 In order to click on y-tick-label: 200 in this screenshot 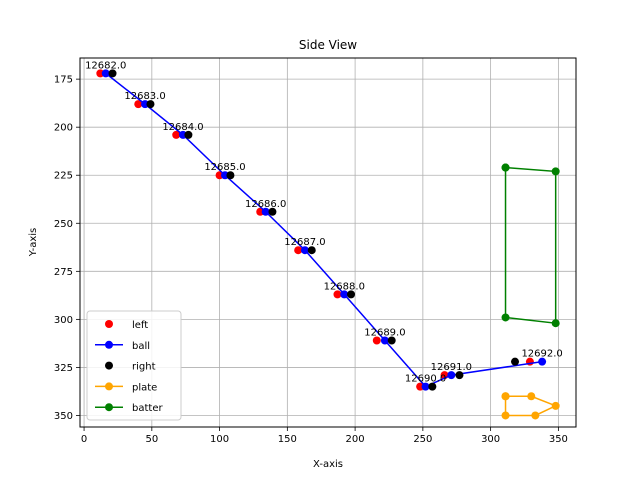, I will do `click(63, 128)`.